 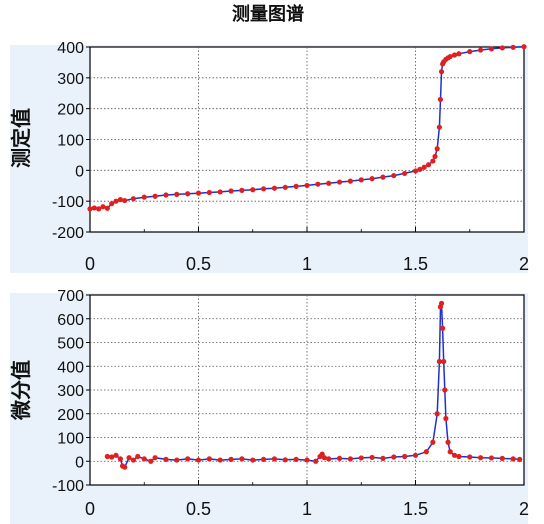 I want to click on bottom-x-tick-label: 0.5, so click(x=198, y=509).